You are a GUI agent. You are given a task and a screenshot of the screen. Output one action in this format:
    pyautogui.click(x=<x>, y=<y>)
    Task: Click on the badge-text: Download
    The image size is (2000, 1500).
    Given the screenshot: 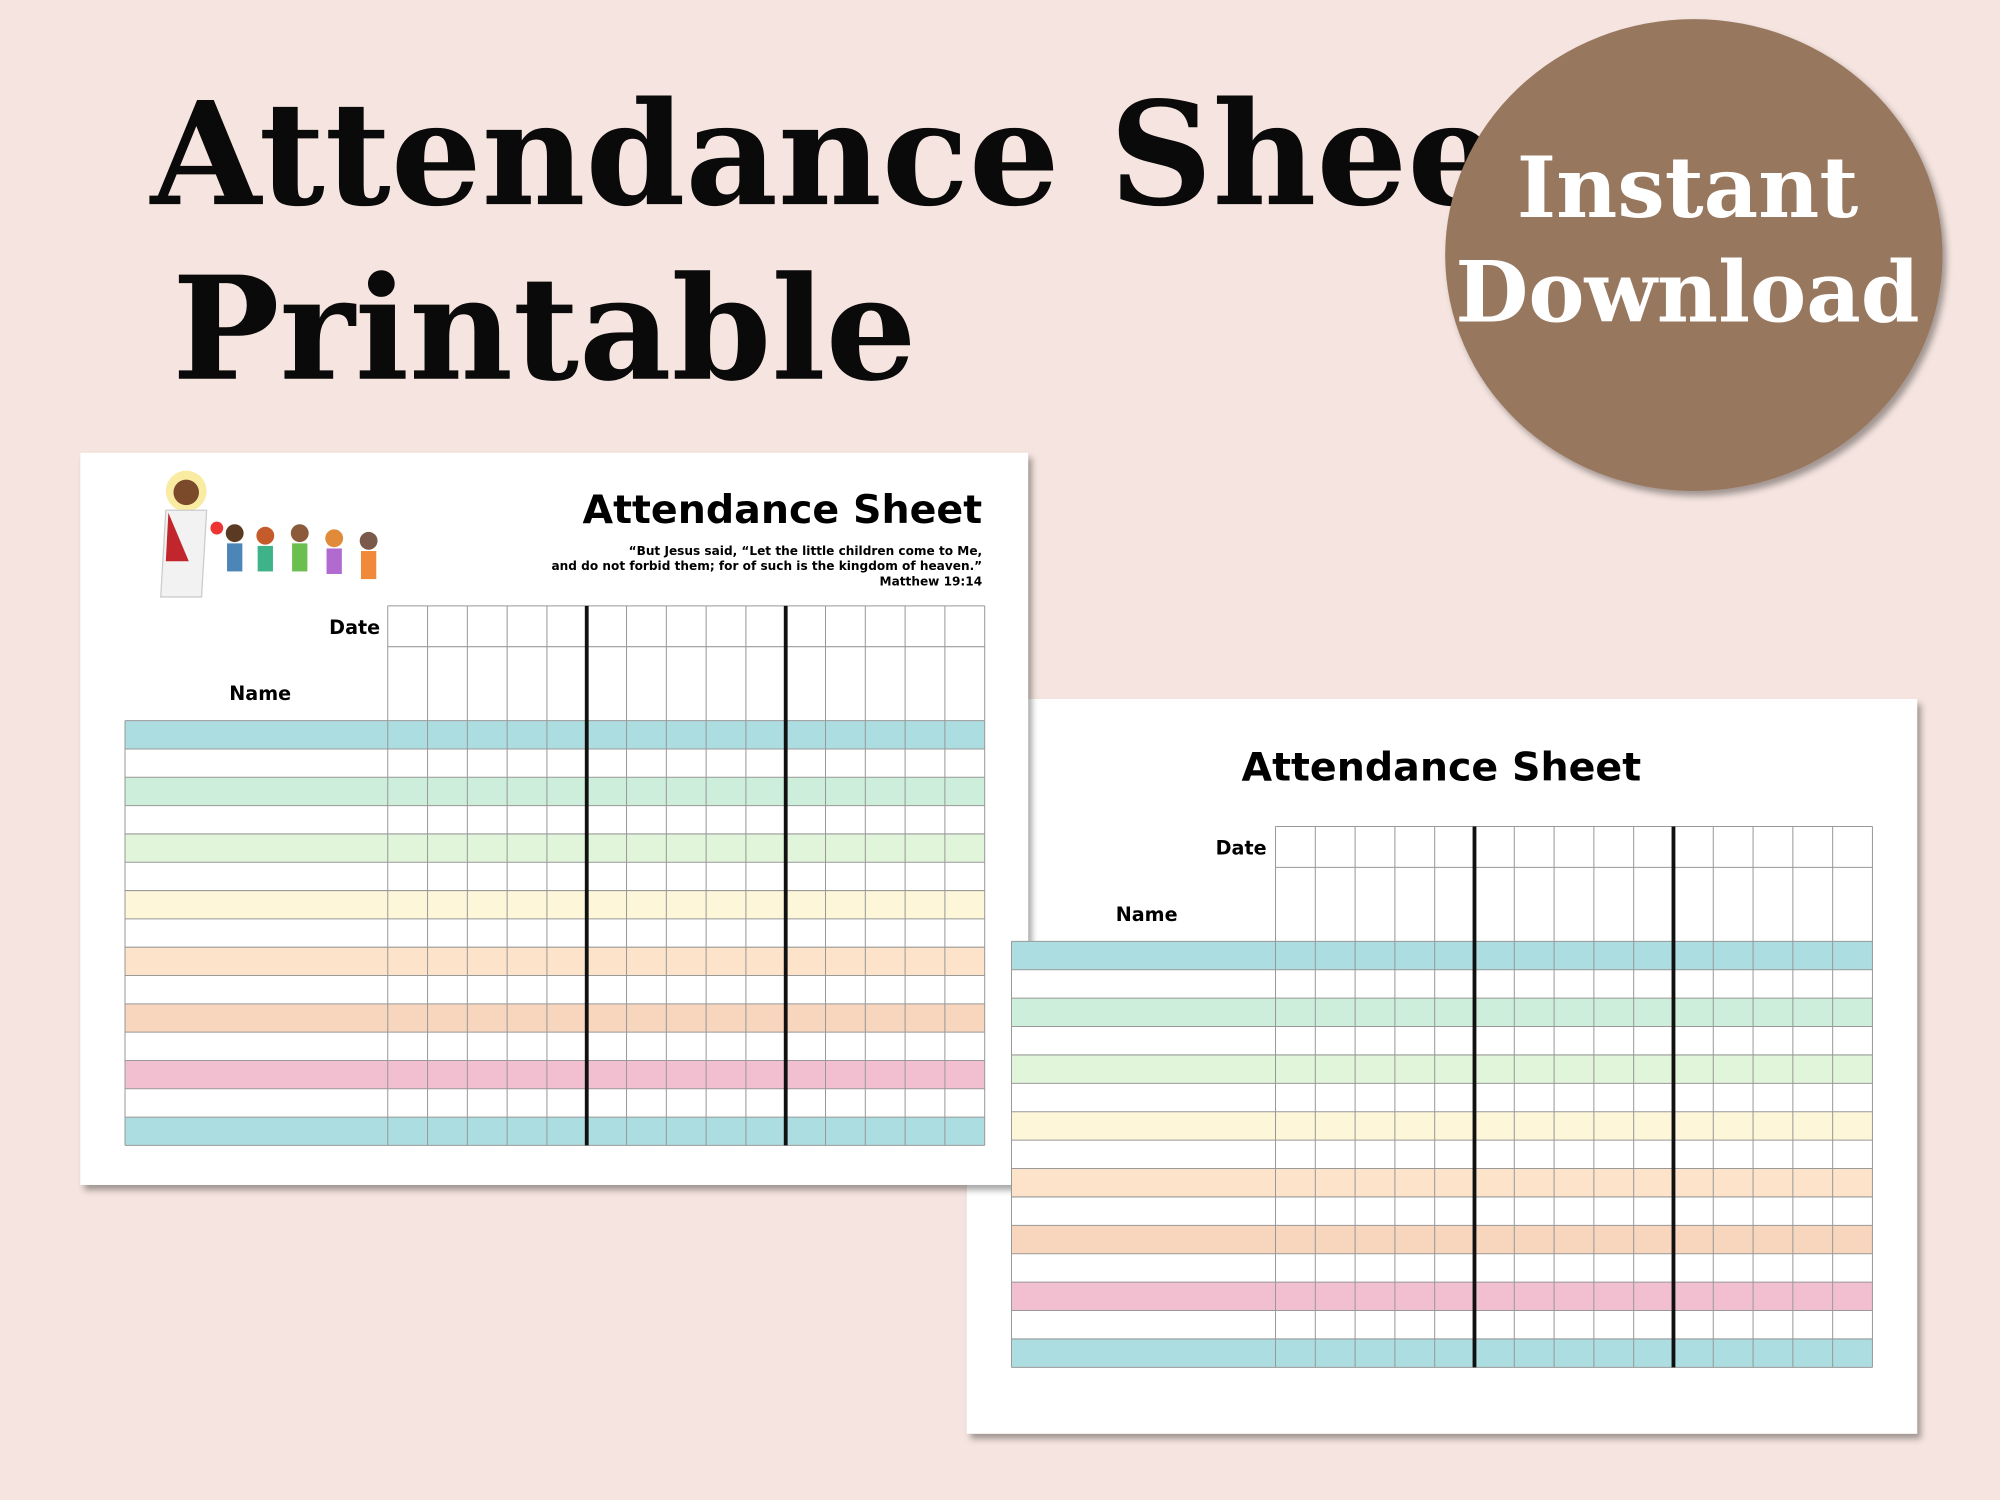 What is the action you would take?
    pyautogui.click(x=1687, y=291)
    